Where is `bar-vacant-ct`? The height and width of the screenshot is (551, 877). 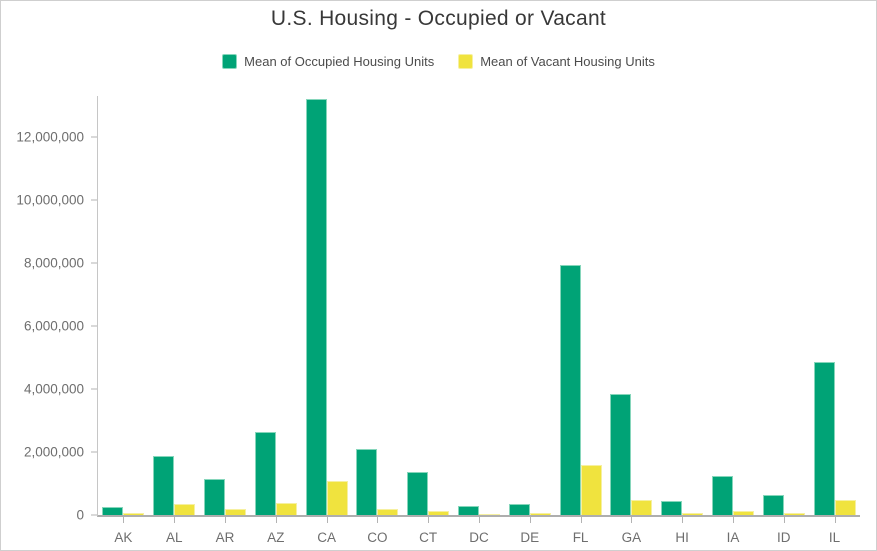
bar-vacant-ct is located at coordinates (439, 513).